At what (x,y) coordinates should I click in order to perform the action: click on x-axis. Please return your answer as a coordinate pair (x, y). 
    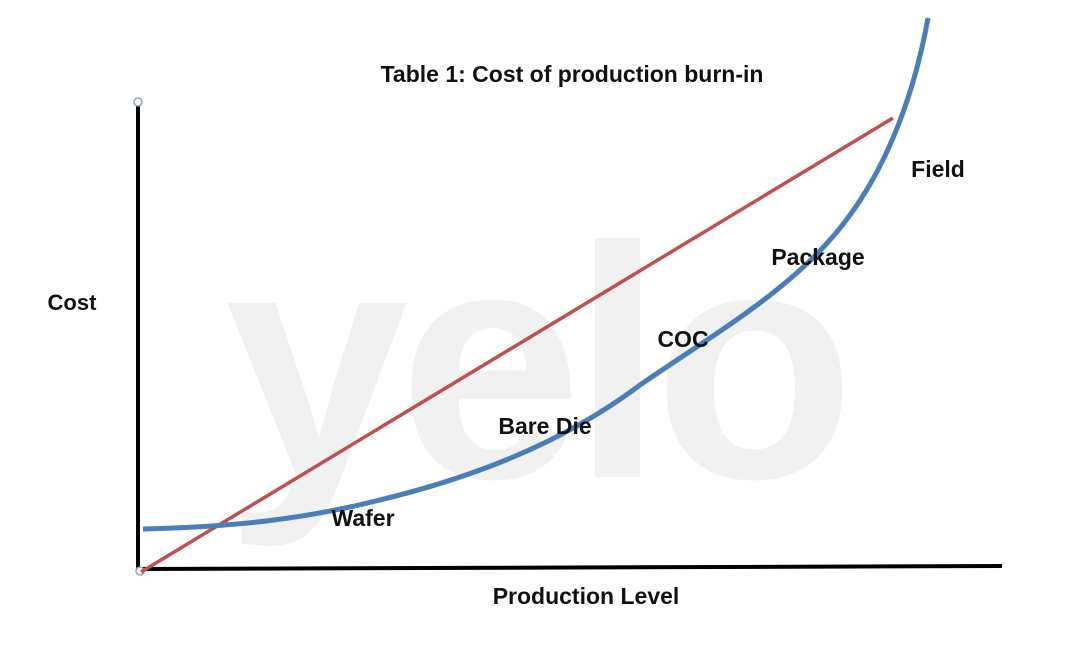
    Looking at the image, I should click on (569, 567).